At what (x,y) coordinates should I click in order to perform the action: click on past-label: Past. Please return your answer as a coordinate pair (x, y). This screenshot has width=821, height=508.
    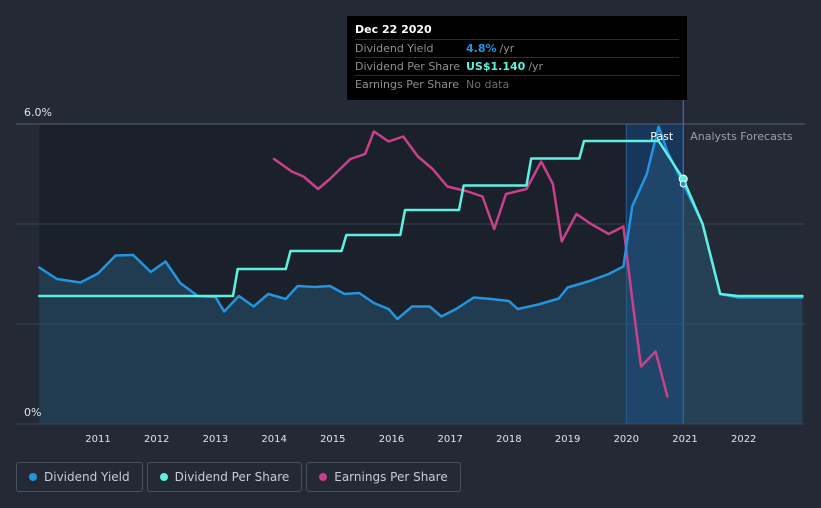
    Looking at the image, I should click on (662, 136).